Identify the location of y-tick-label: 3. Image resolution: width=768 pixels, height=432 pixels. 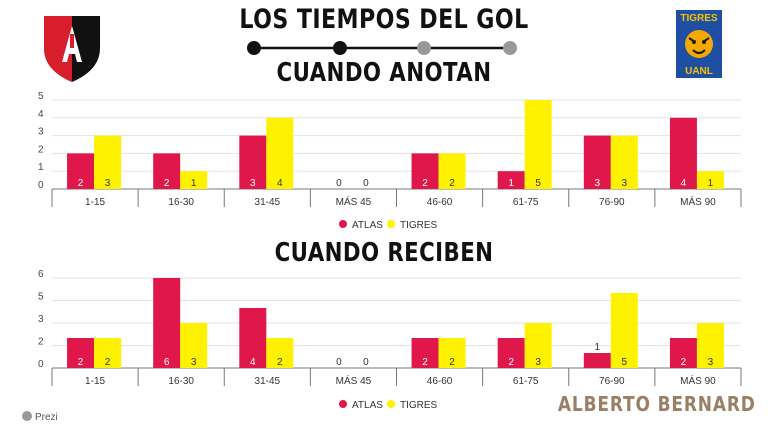
(41, 319).